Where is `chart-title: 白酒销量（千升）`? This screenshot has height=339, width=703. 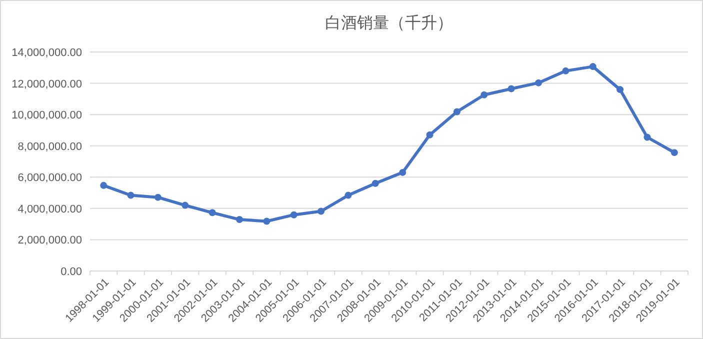
chart-title: 白酒销量（千升） is located at coordinates (389, 23).